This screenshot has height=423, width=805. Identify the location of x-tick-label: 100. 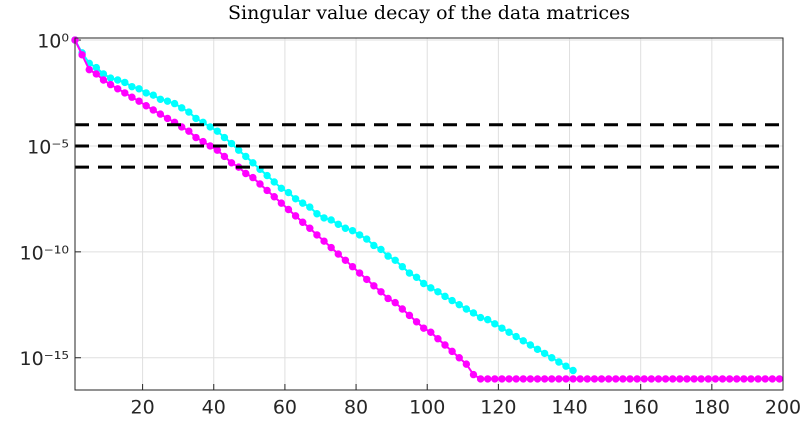
(427, 408).